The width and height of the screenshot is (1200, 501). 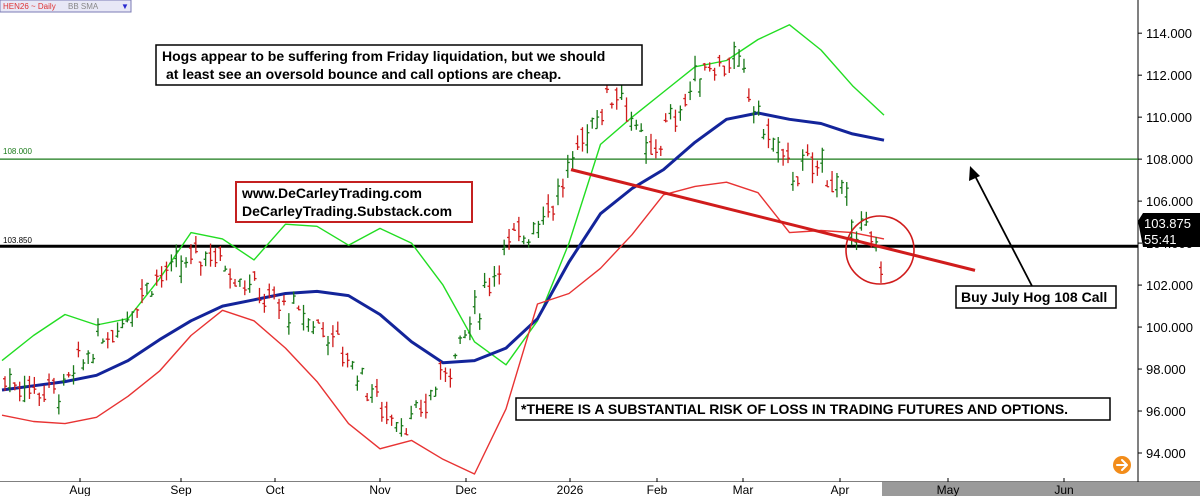 I want to click on x-axis-band, so click(x=441, y=489).